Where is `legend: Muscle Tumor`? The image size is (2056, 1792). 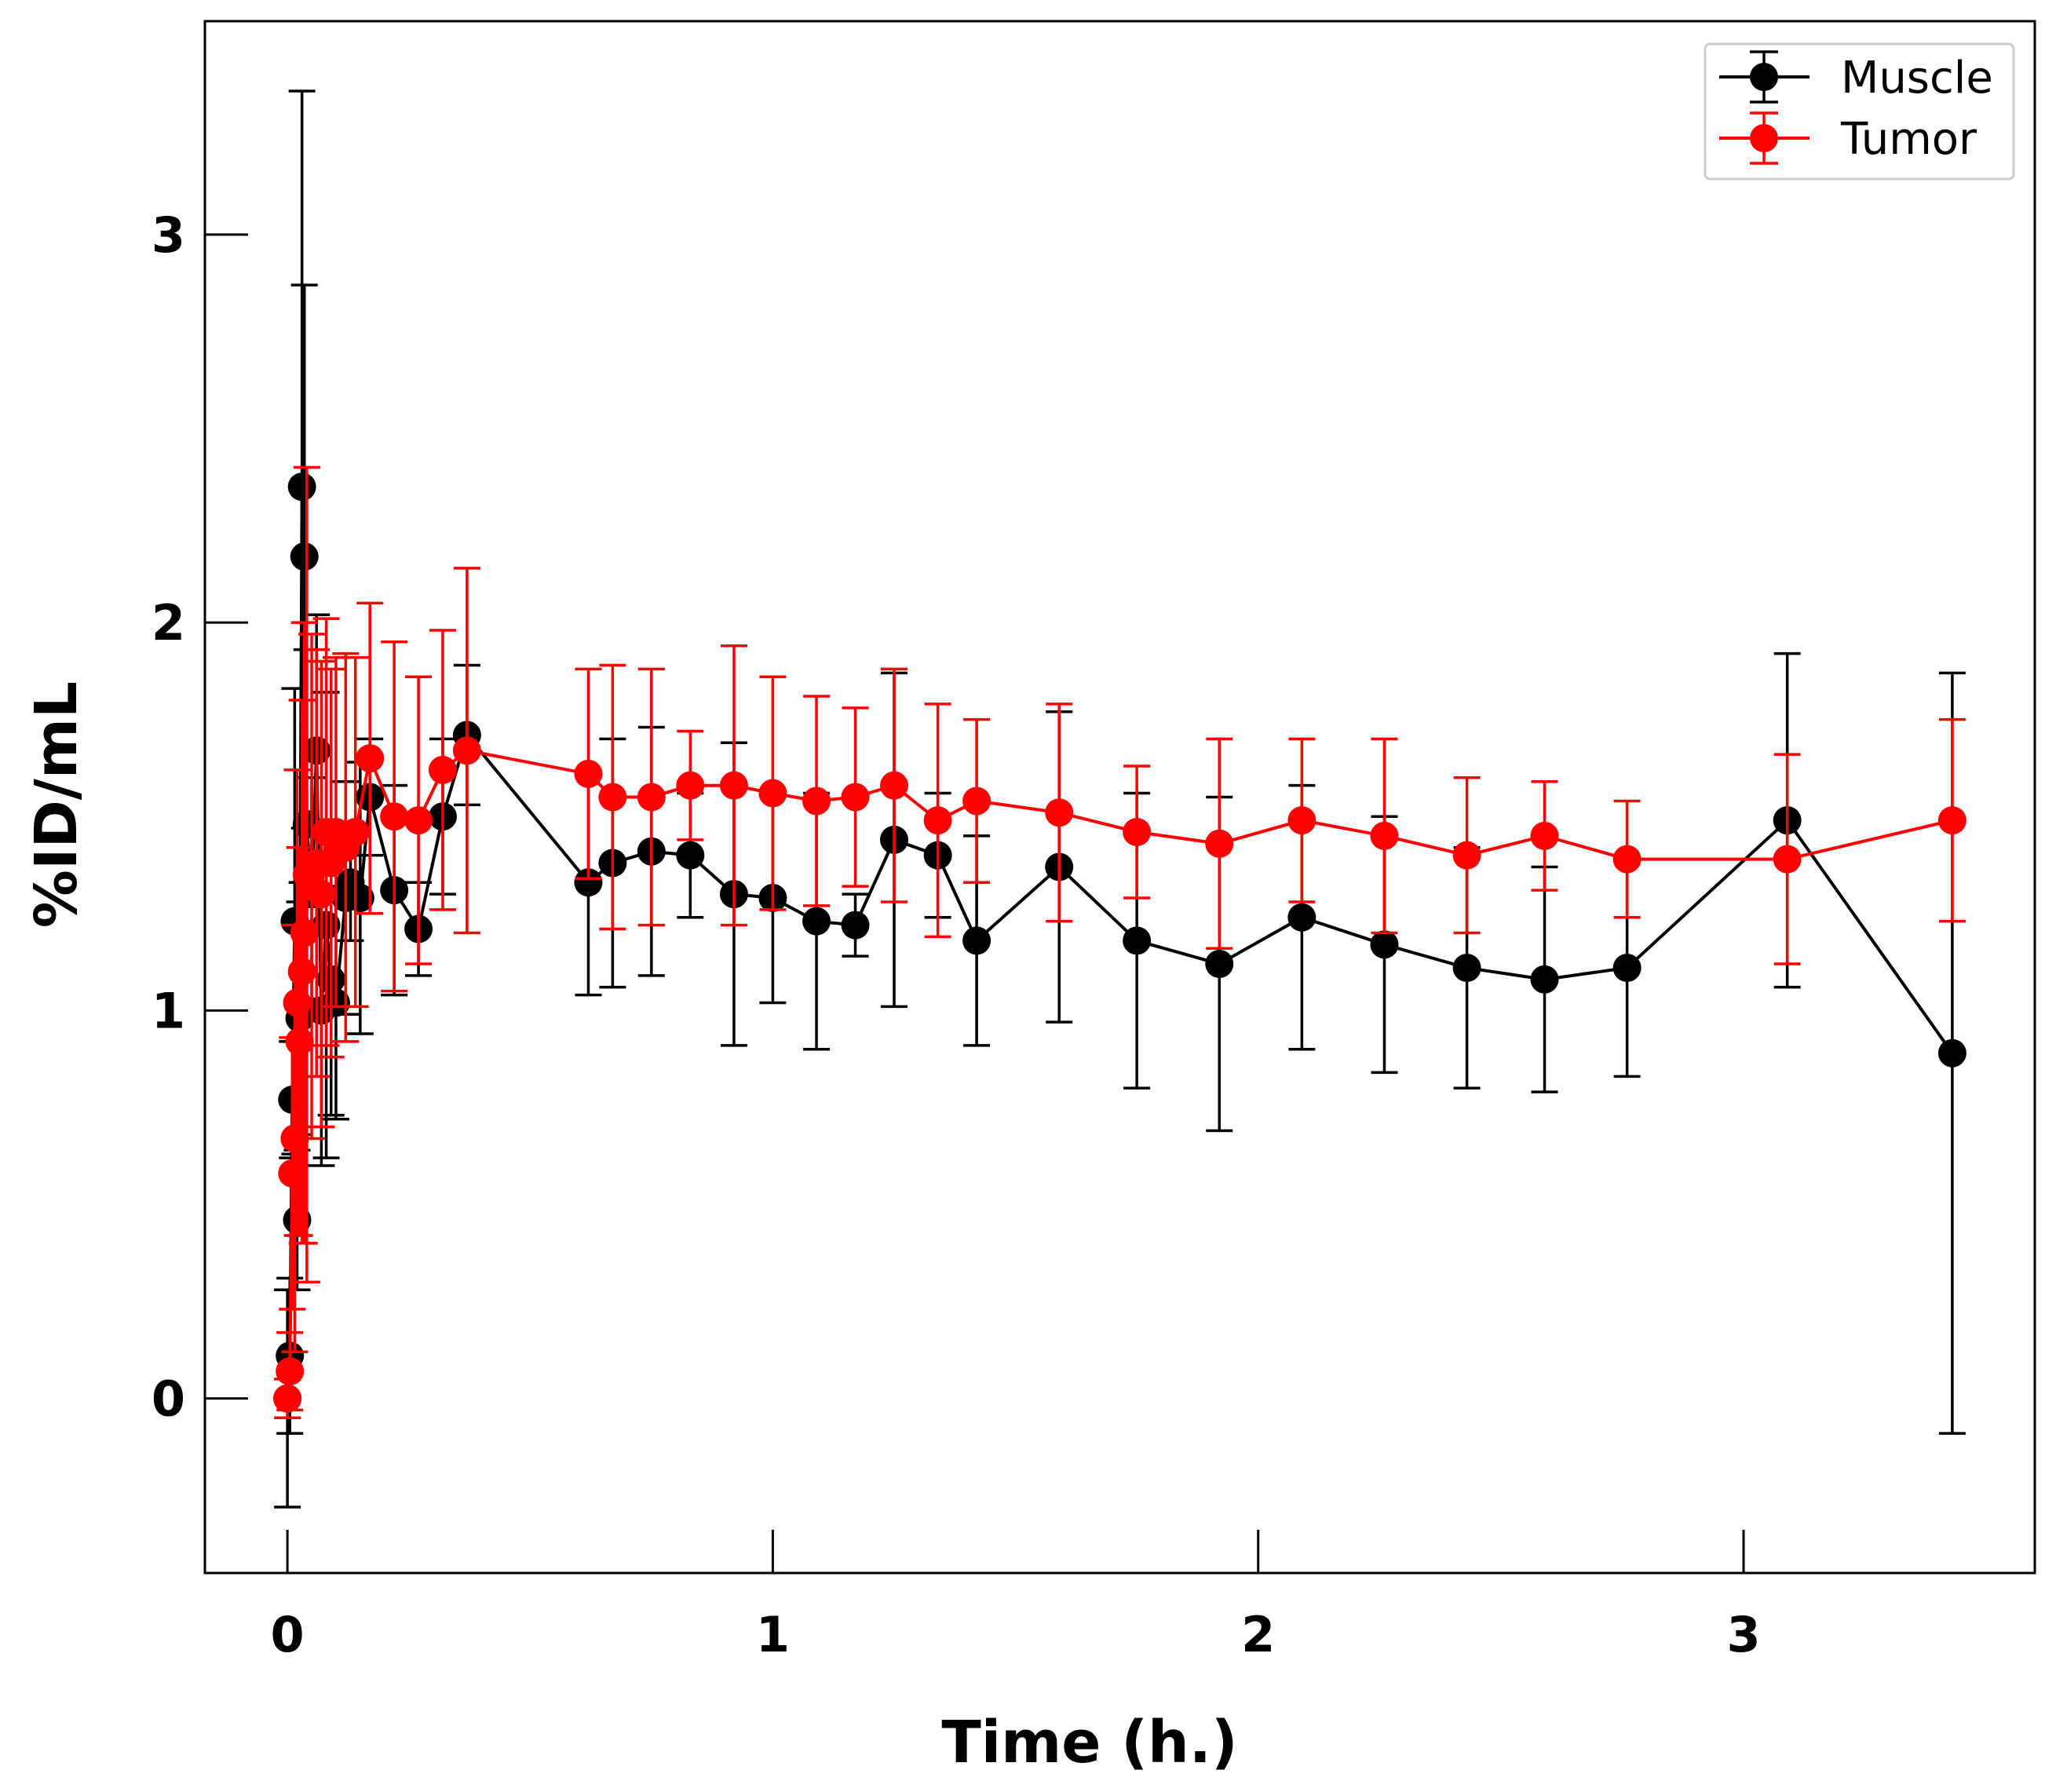
legend: Muscle Tumor is located at coordinates (1859, 112).